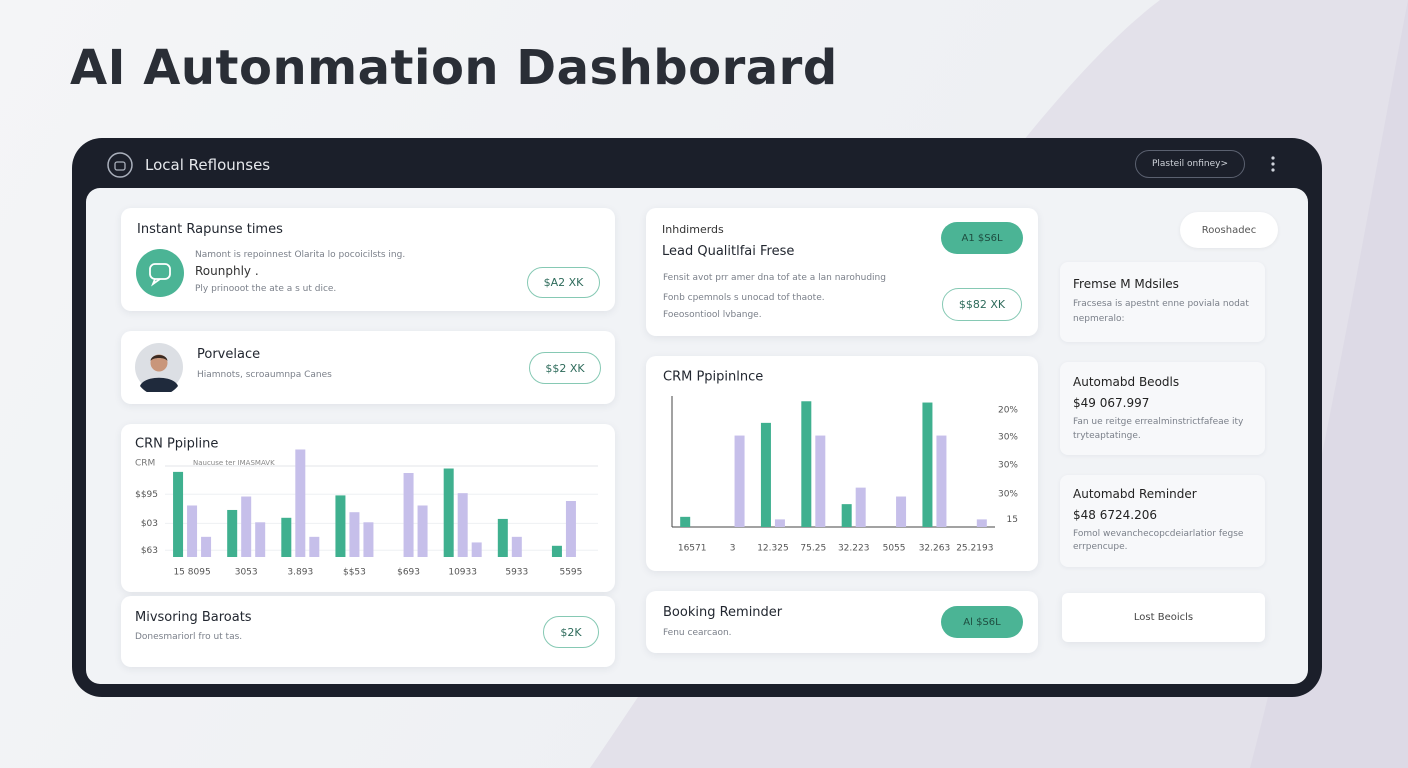 Image resolution: width=1408 pixels, height=768 pixels. What do you see at coordinates (454, 68) in the screenshot?
I see `page-title: AI Autonmation Dashborard` at bounding box center [454, 68].